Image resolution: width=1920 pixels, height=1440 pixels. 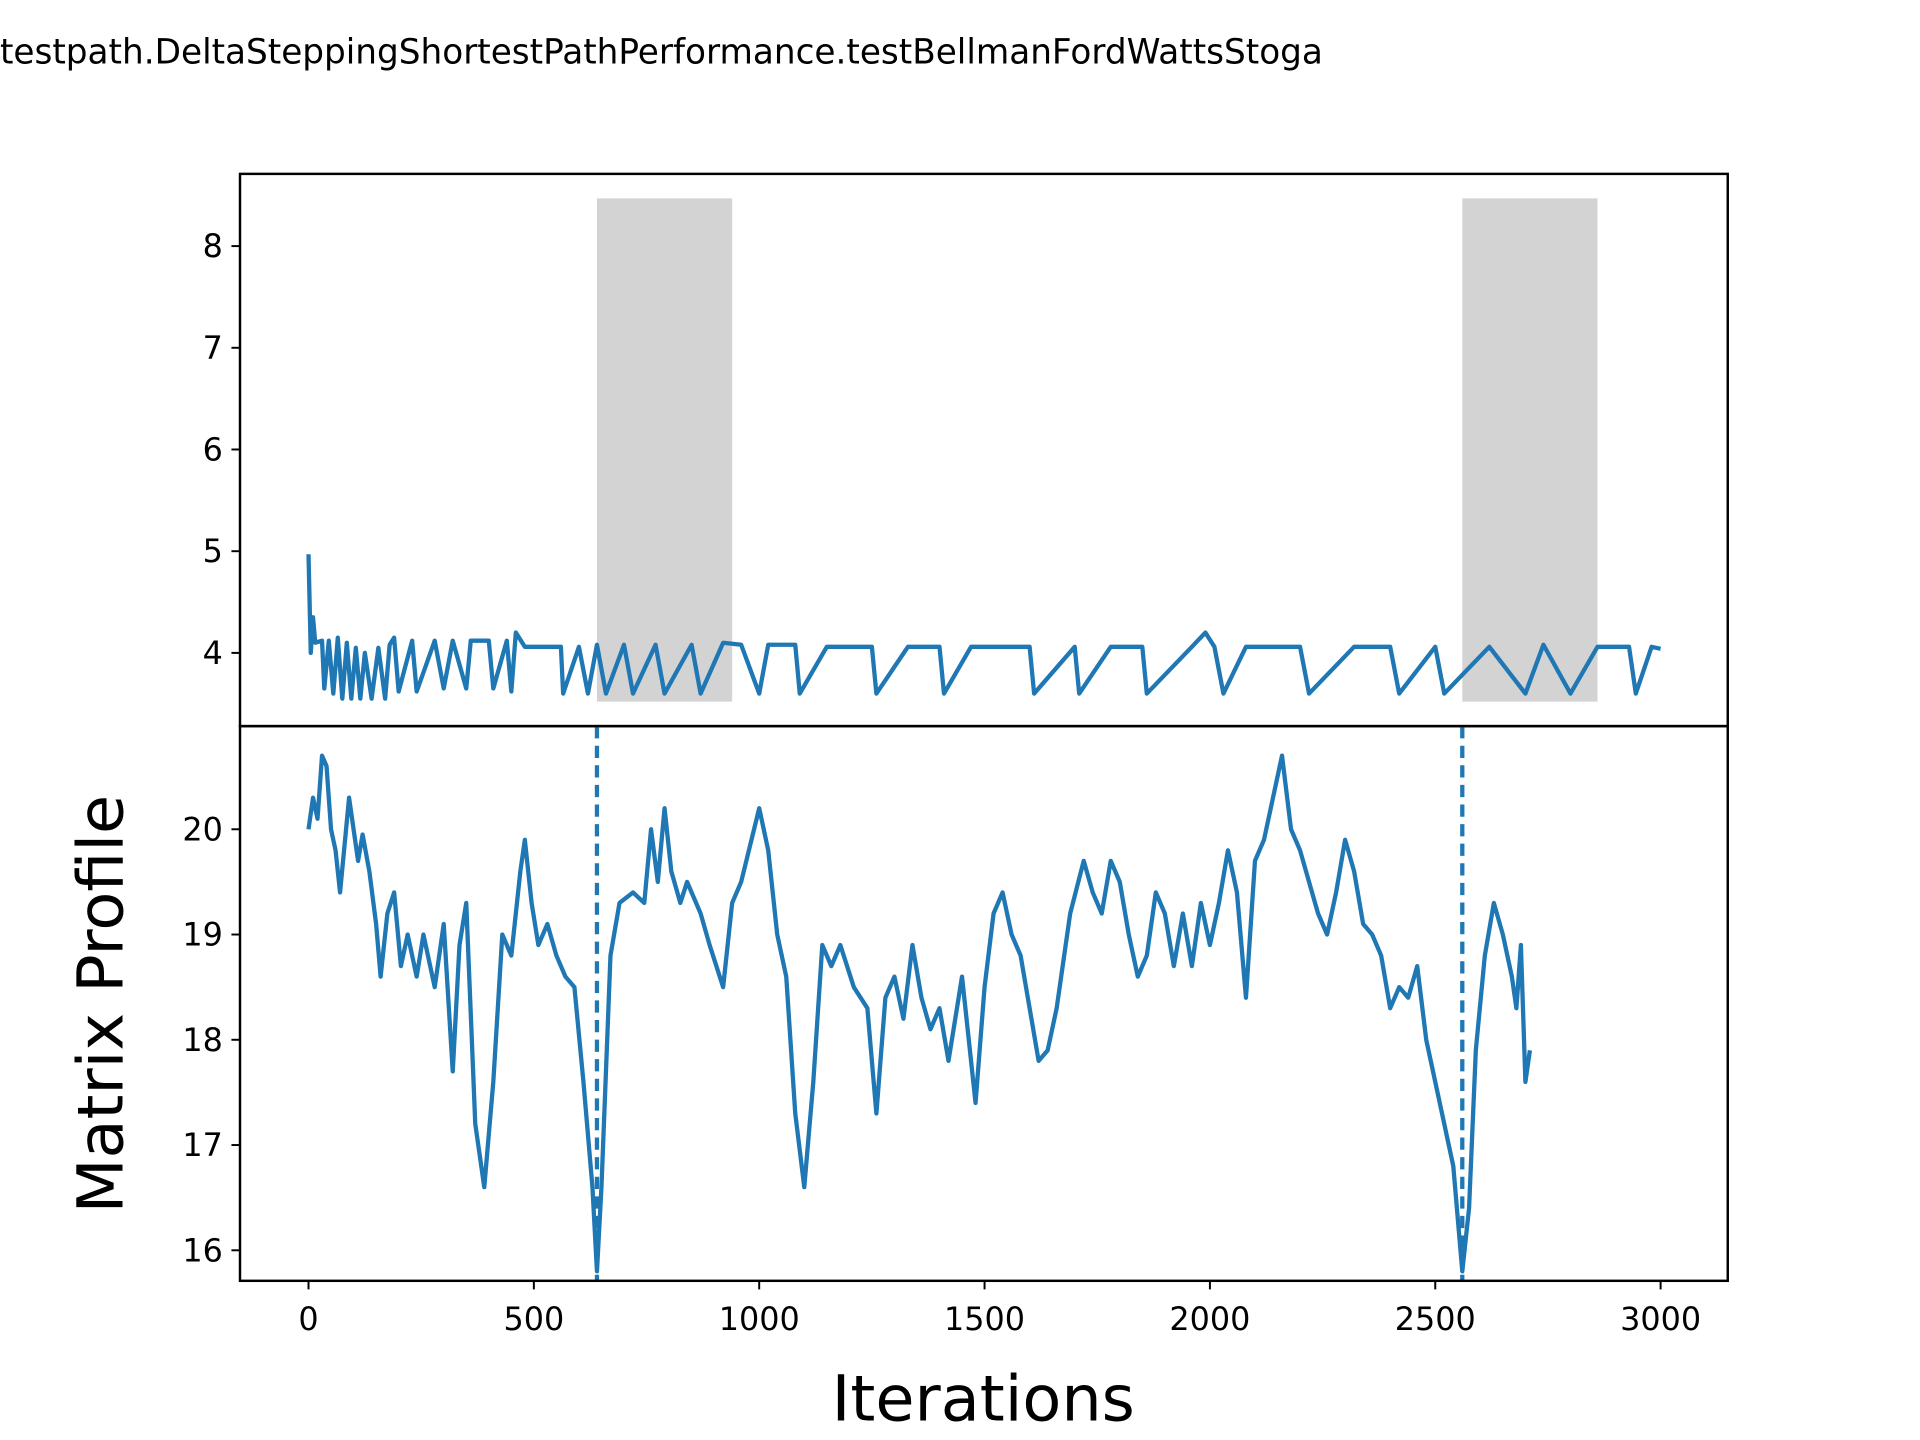 What do you see at coordinates (202, 1145) in the screenshot?
I see `y-tick-label: 17` at bounding box center [202, 1145].